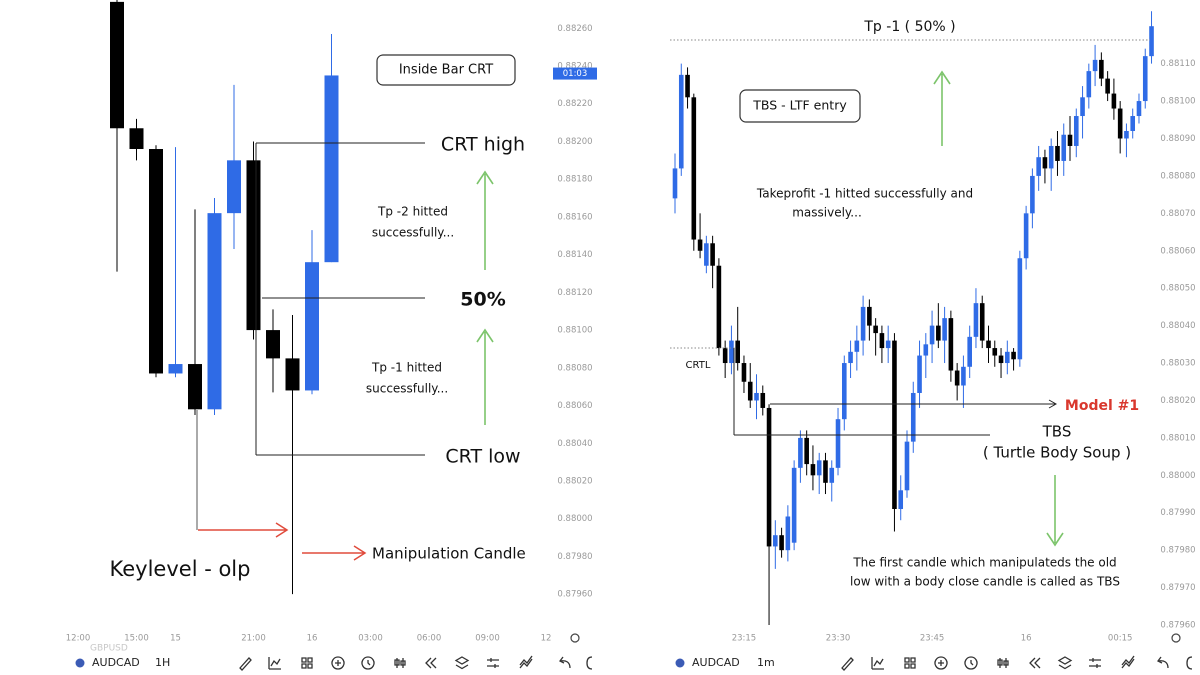 Image resolution: width=1200 pixels, height=675 pixels. Describe the element at coordinates (487, 639) in the screenshot. I see `x-tick-label: 09:00` at that location.